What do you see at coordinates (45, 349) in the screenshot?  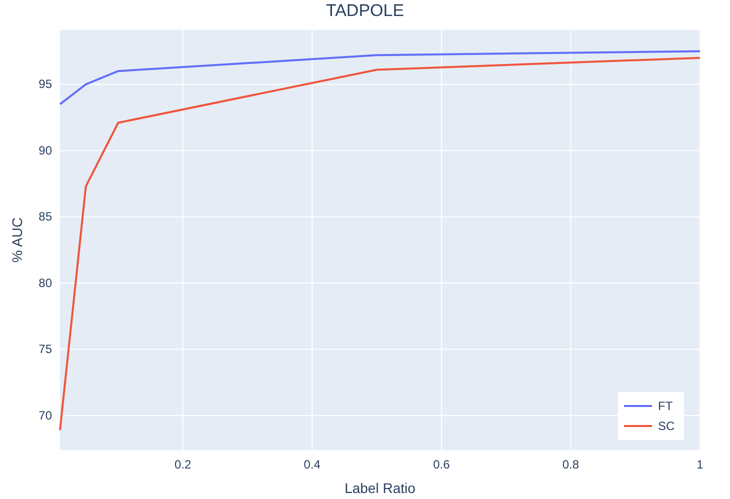 I see `y-tick-label: 75` at bounding box center [45, 349].